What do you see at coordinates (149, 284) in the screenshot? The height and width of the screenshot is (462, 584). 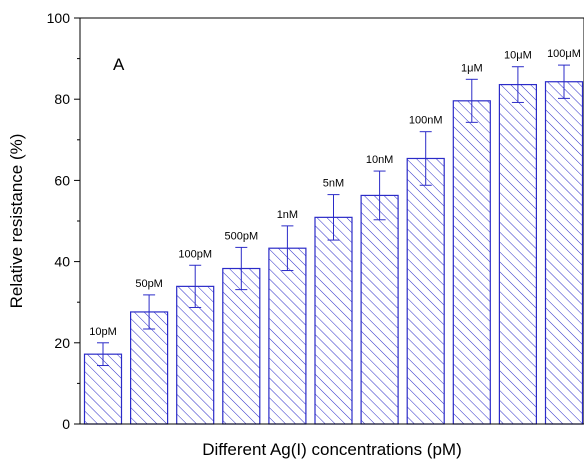 I see `bar-label: 50pM` at bounding box center [149, 284].